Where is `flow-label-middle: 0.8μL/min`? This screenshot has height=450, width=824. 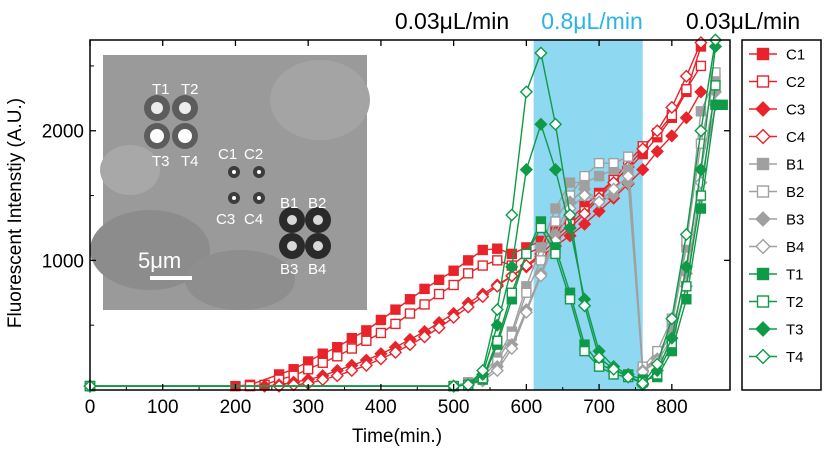
flow-label-middle: 0.8μL/min is located at coordinates (591, 21).